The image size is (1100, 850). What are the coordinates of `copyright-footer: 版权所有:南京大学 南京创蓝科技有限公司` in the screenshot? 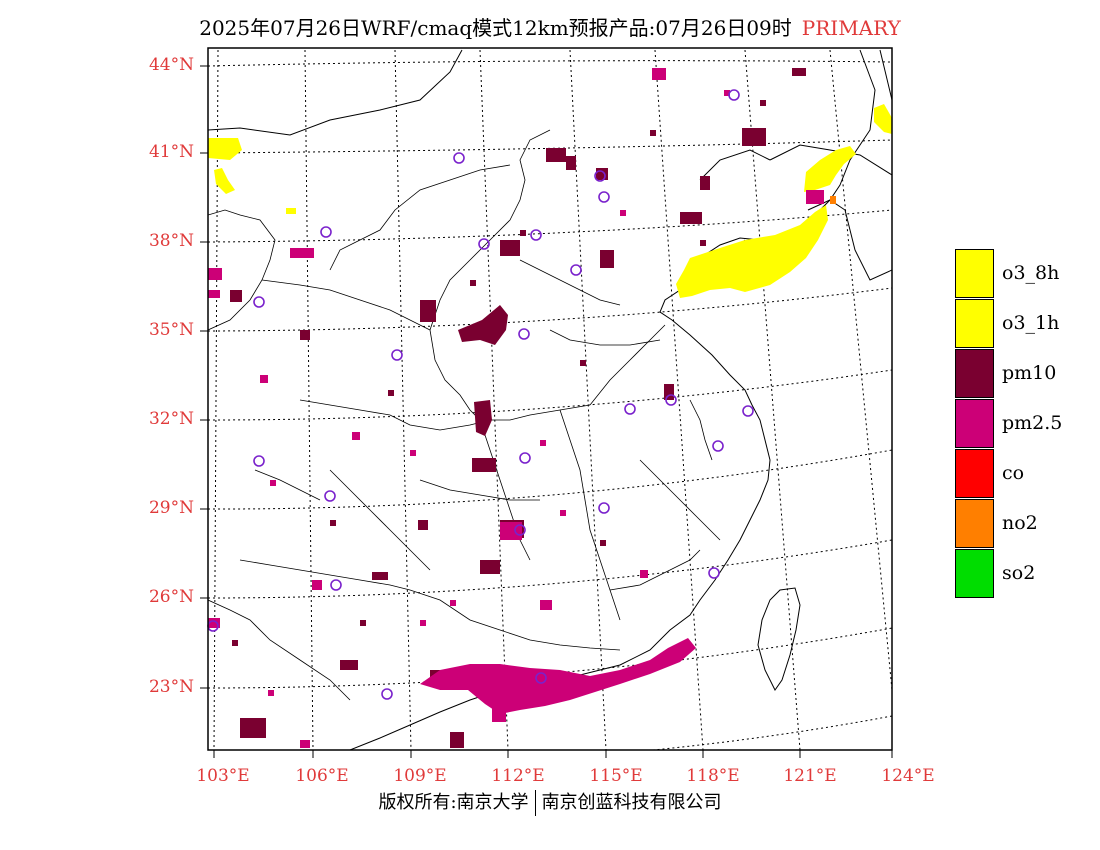 It's located at (550, 802).